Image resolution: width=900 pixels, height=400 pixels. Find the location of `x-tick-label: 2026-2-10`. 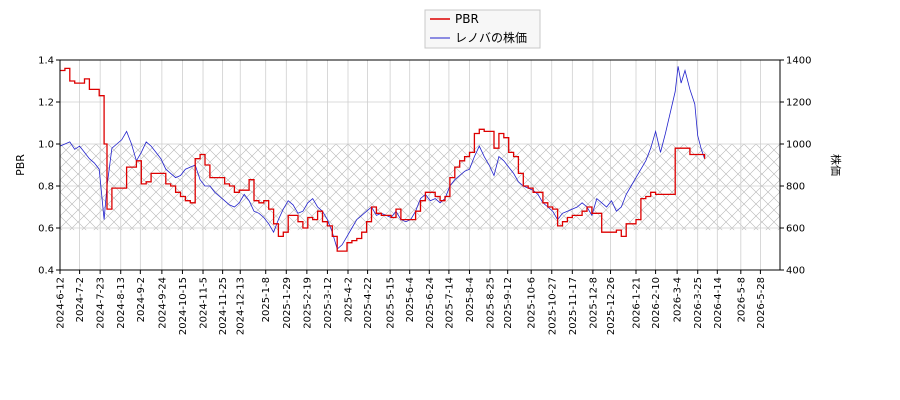

x-tick-label: 2026-2-10 is located at coordinates (656, 303).